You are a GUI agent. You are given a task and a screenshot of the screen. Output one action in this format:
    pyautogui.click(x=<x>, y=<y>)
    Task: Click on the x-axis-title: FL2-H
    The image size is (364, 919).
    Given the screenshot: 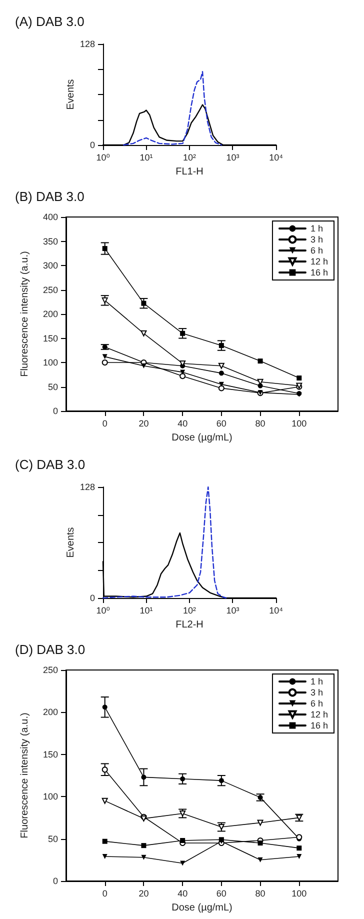 What is the action you would take?
    pyautogui.click(x=190, y=624)
    